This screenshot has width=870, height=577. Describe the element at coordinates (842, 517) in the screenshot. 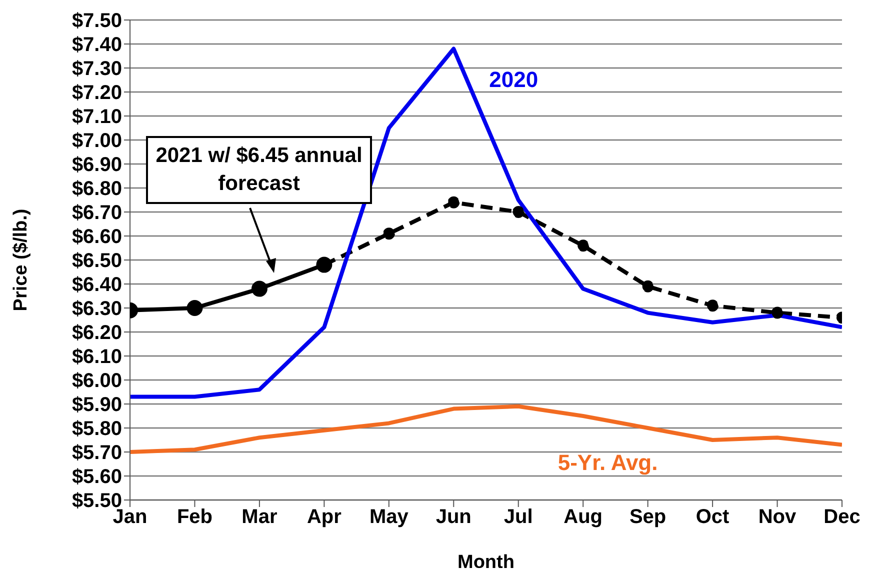

I see `x-tick-label: Dec` at that location.